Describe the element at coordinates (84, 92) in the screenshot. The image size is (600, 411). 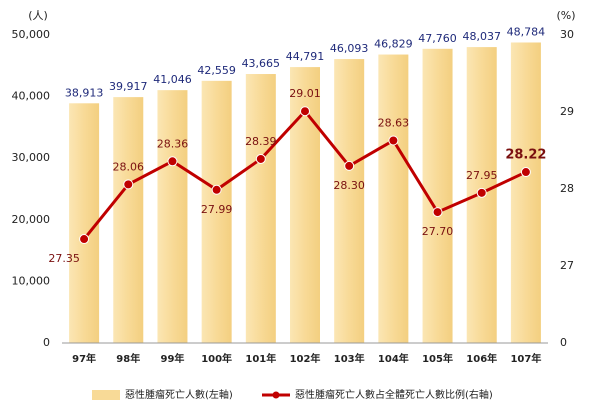
I see `bar-value-label: 38,913` at that location.